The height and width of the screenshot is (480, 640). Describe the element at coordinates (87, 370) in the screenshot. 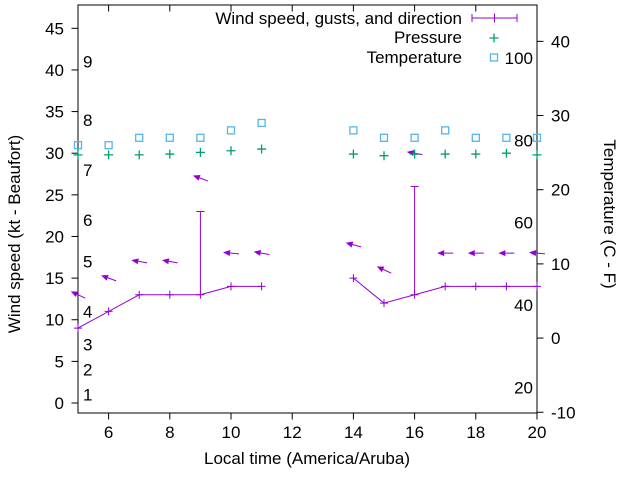

I see `beaufort-scale-label: 2` at that location.